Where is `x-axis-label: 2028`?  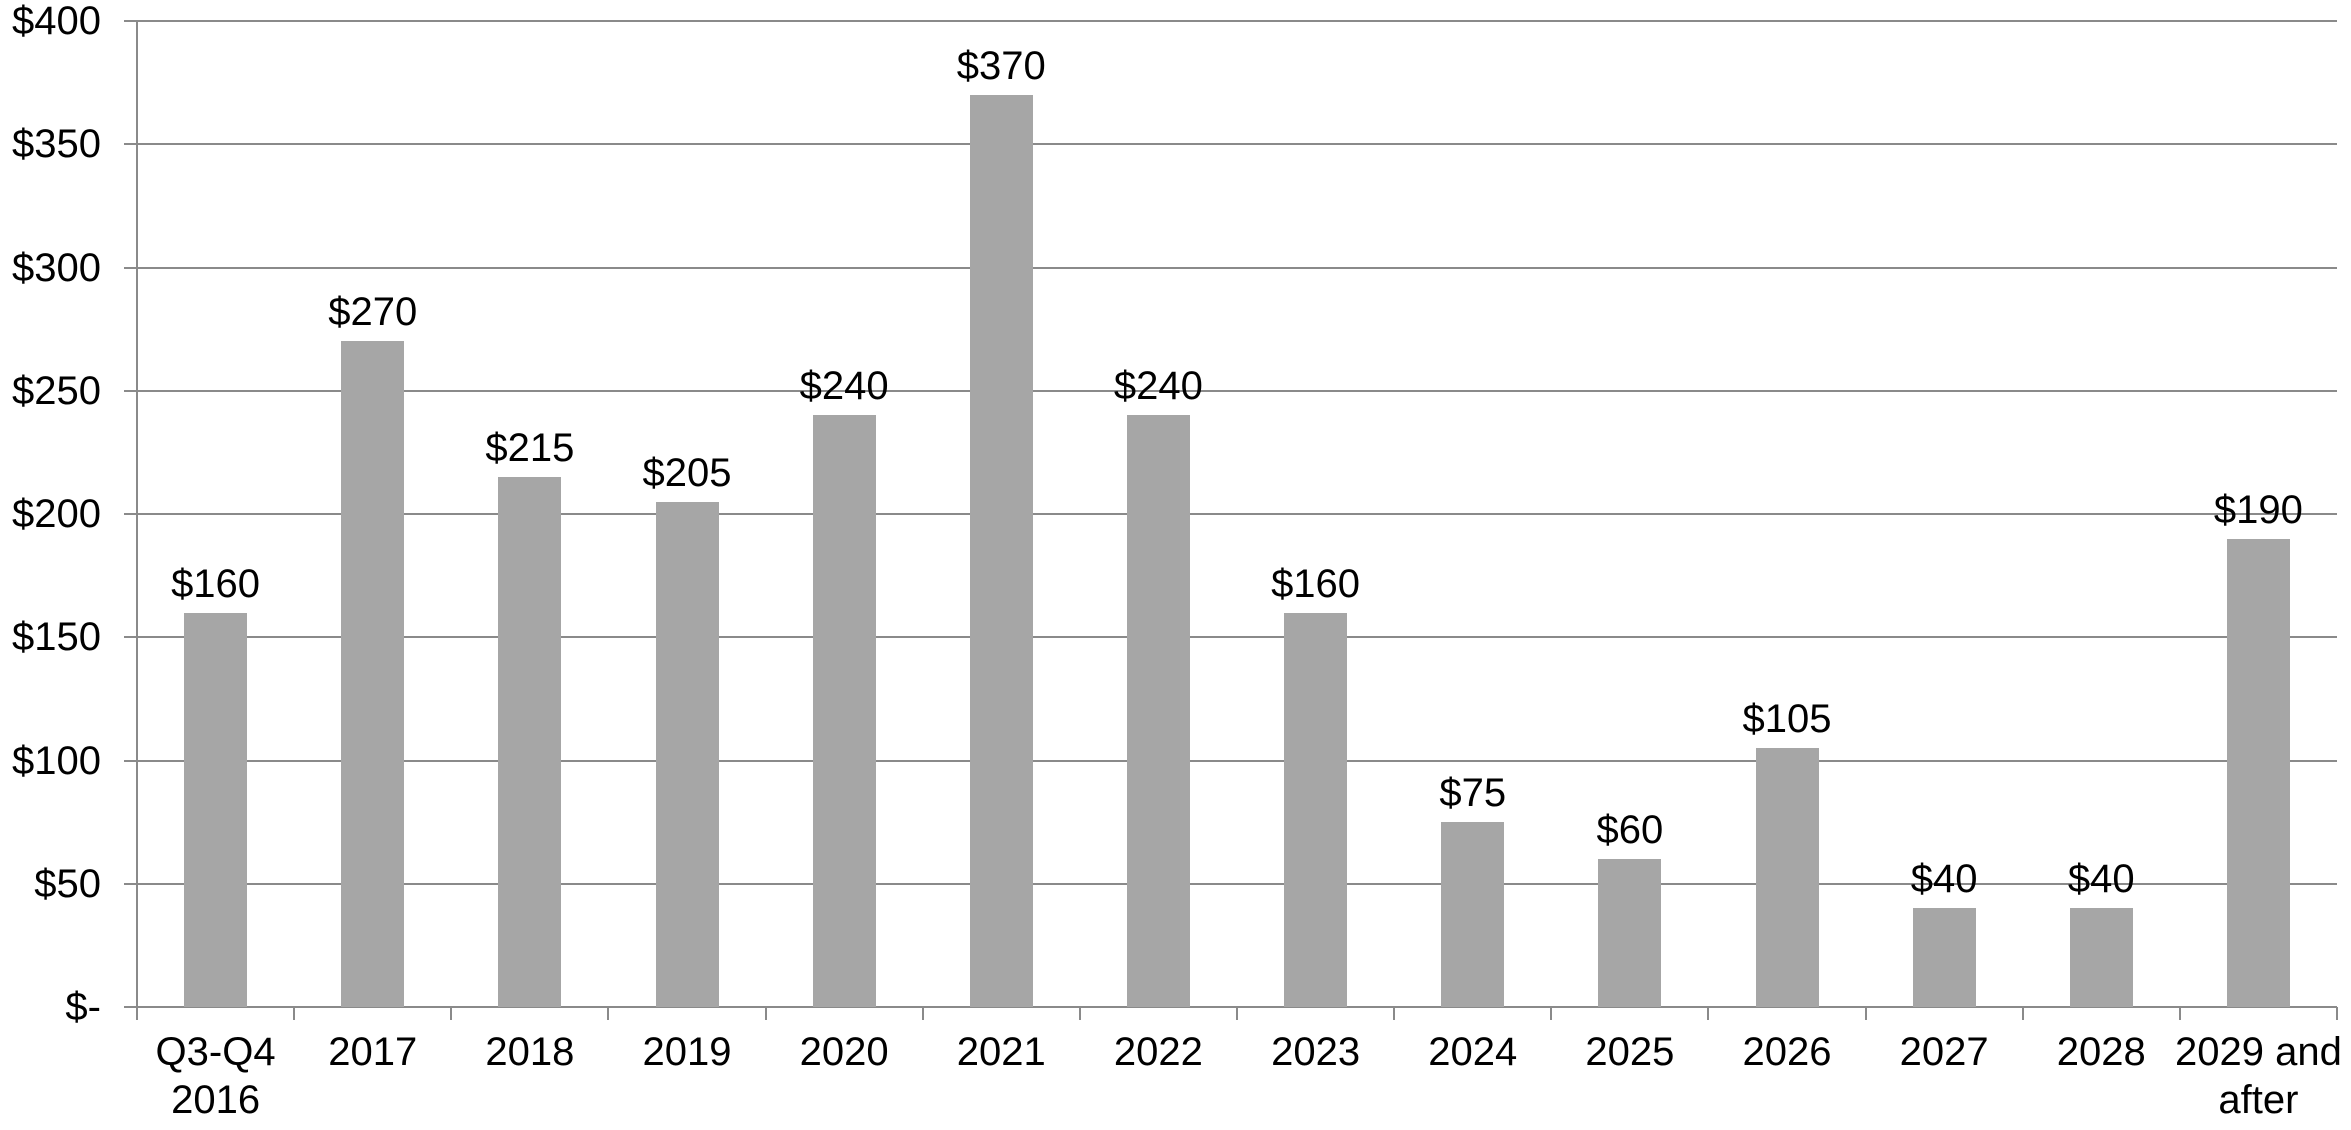 x-axis-label: 2028 is located at coordinates (2101, 1052).